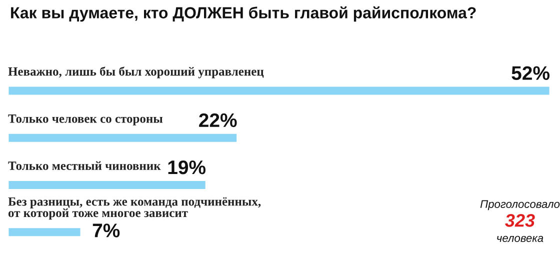 The width and height of the screenshot is (560, 263). I want to click on data-label: 19%, so click(187, 167).